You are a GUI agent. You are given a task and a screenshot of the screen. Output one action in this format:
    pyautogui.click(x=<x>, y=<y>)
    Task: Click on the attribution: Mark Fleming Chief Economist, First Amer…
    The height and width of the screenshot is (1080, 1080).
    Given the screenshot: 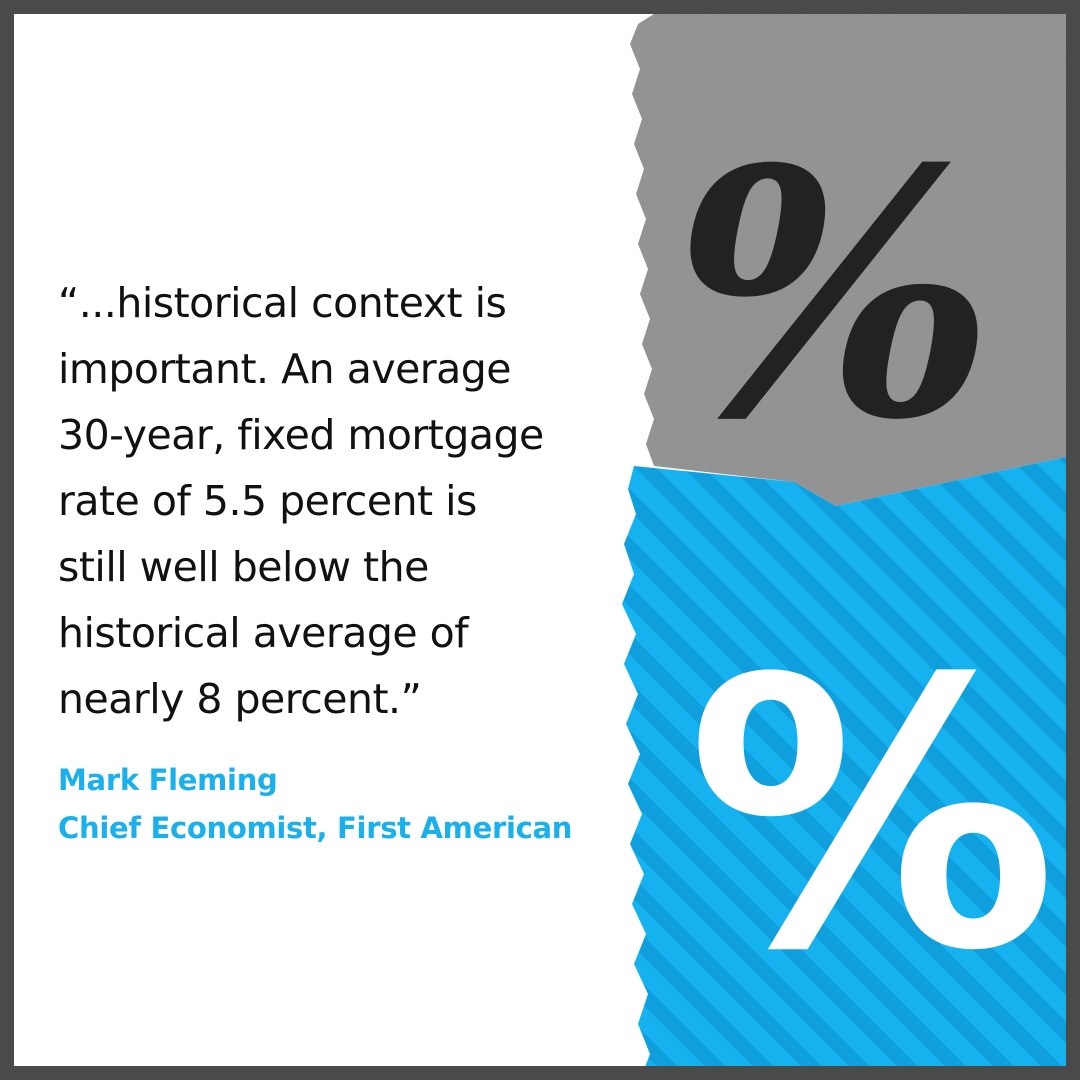 What is the action you would take?
    pyautogui.click(x=315, y=804)
    